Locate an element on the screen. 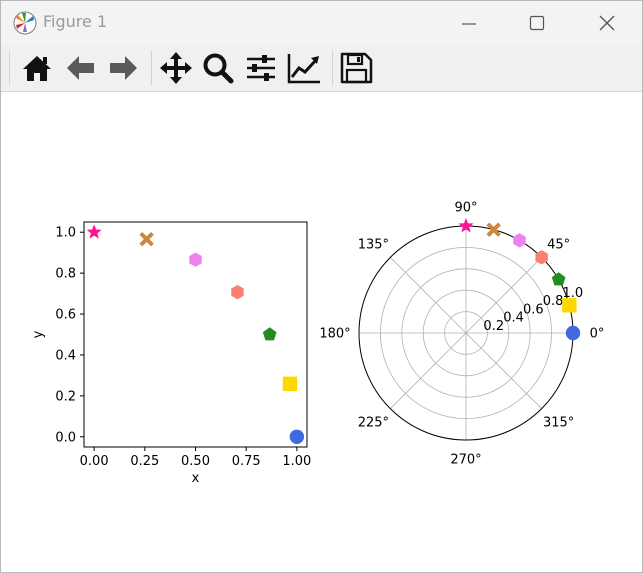 The width and height of the screenshot is (643, 573). window-title: Figure 1 is located at coordinates (75, 21).